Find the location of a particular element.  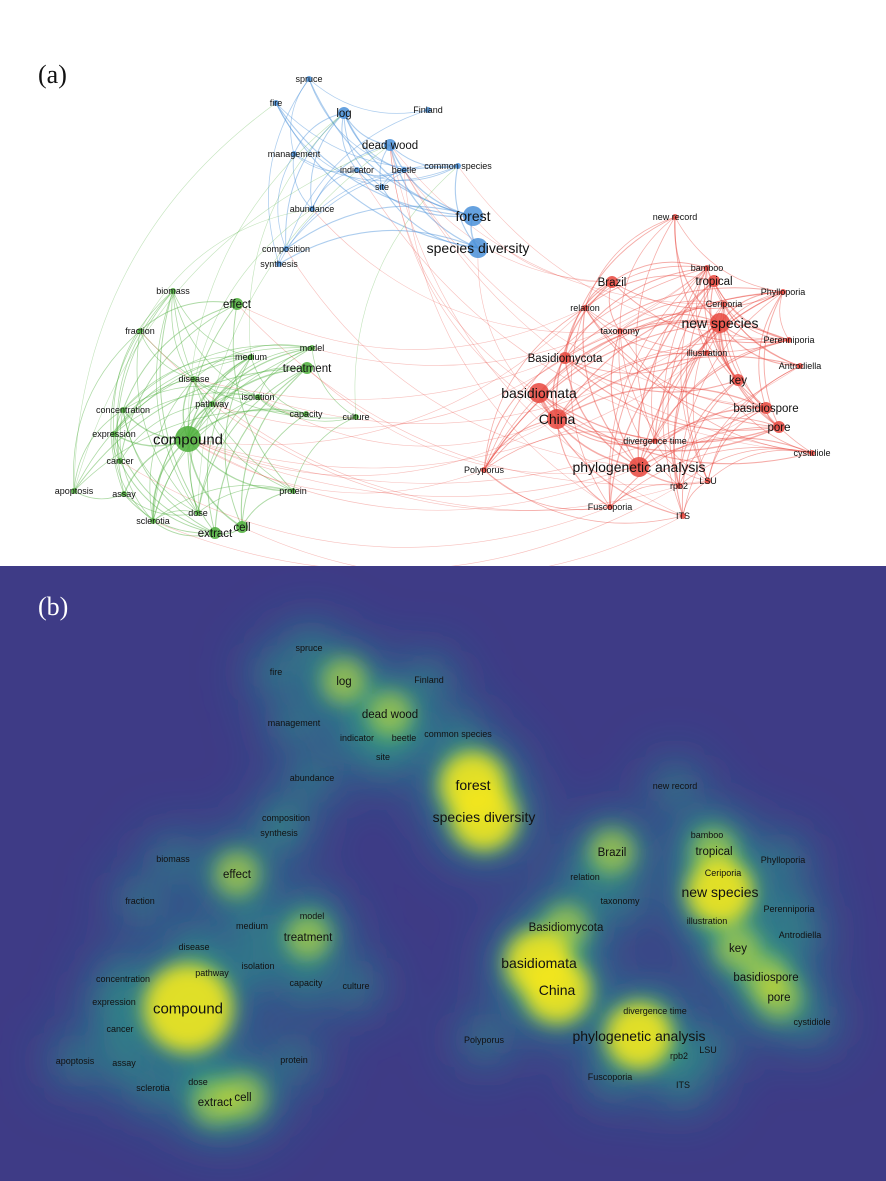

label-b-new-record: new record is located at coordinates (675, 786).